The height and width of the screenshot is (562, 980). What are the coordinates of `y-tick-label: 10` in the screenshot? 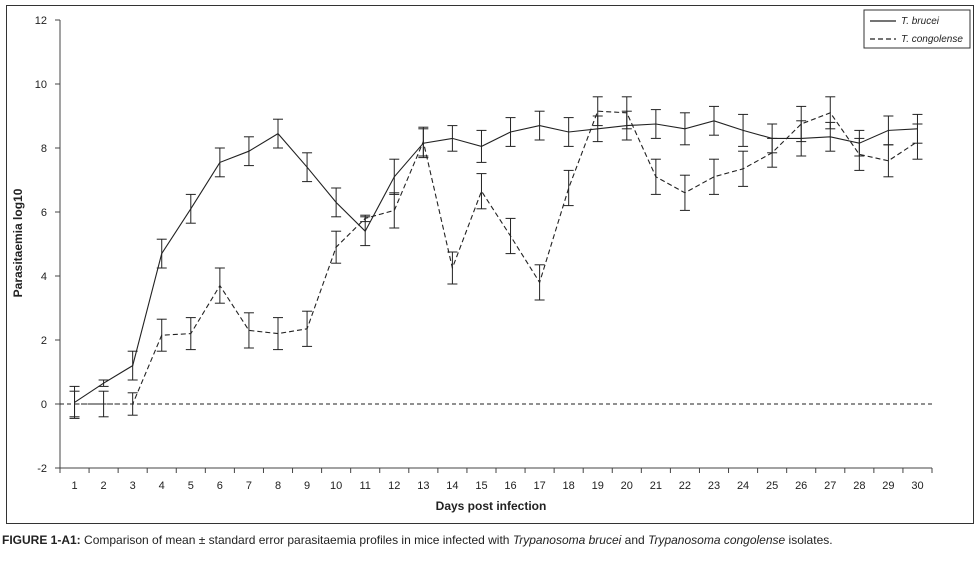 It's located at (41, 85).